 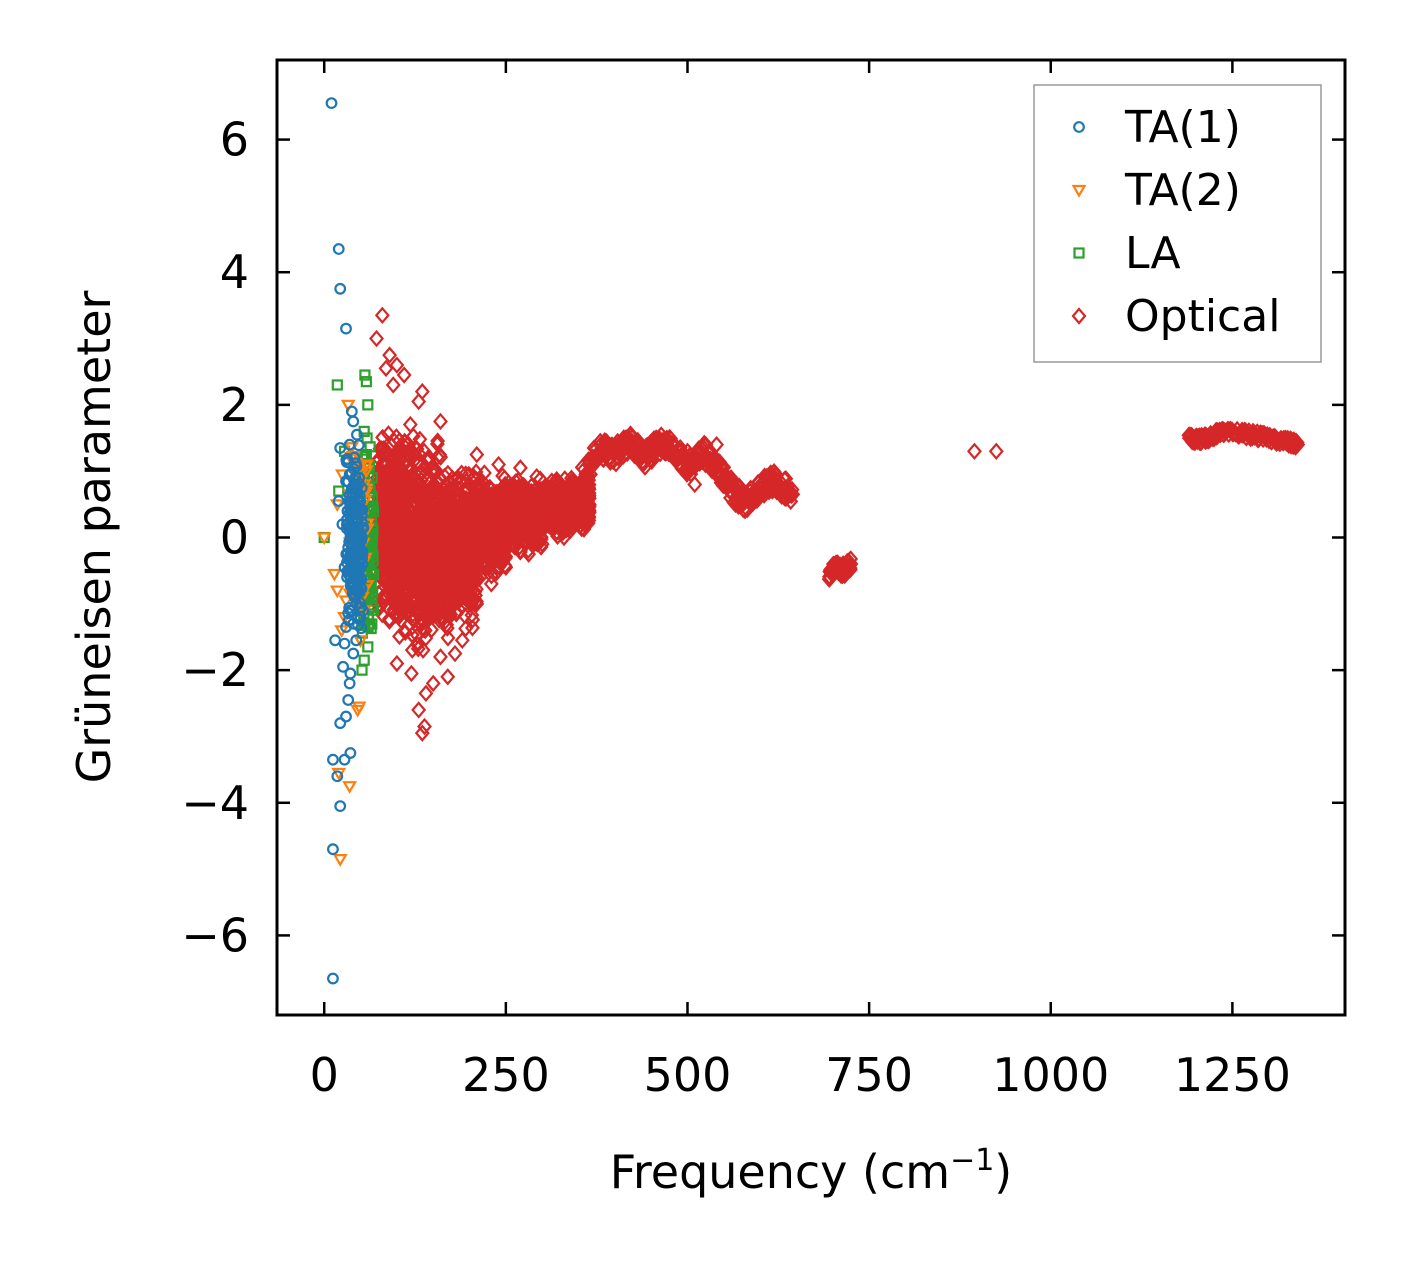 I want to click on x-tick-label: 1250, so click(x=1232, y=1075).